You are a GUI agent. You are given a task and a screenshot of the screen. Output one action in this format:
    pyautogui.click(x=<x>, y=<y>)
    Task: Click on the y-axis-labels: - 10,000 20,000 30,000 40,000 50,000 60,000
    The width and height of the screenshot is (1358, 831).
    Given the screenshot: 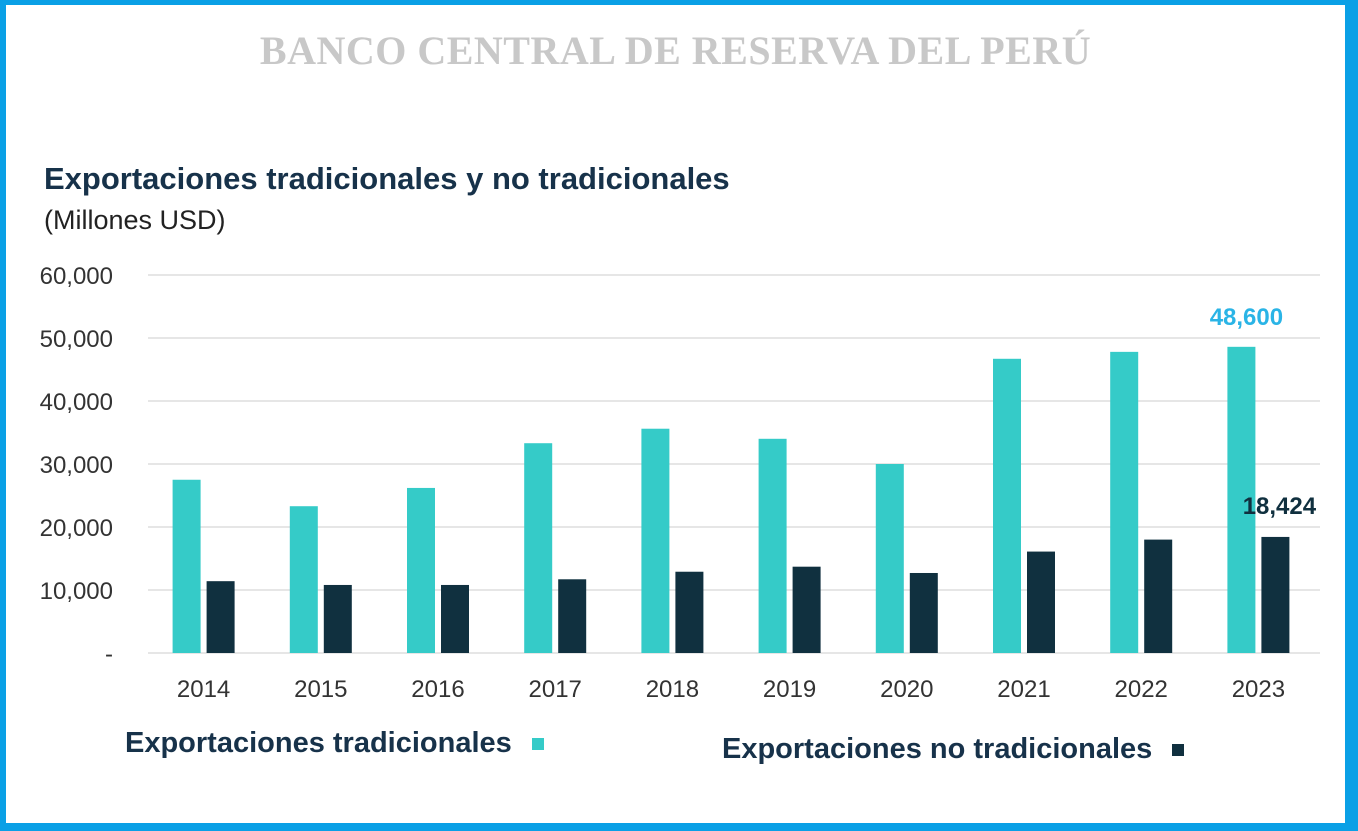 What is the action you would take?
    pyautogui.click(x=76, y=465)
    